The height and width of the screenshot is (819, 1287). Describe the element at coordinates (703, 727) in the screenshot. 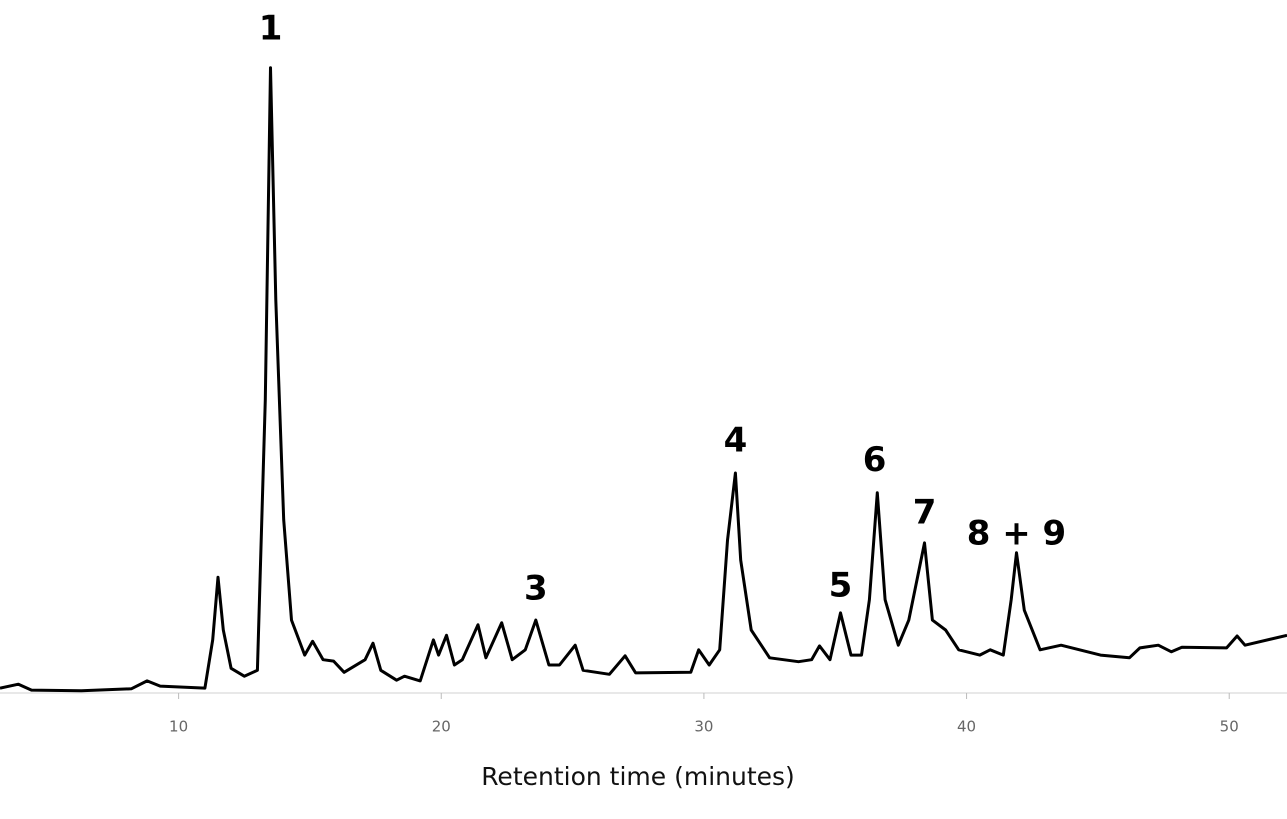

I see `x-tick-label: 30` at that location.